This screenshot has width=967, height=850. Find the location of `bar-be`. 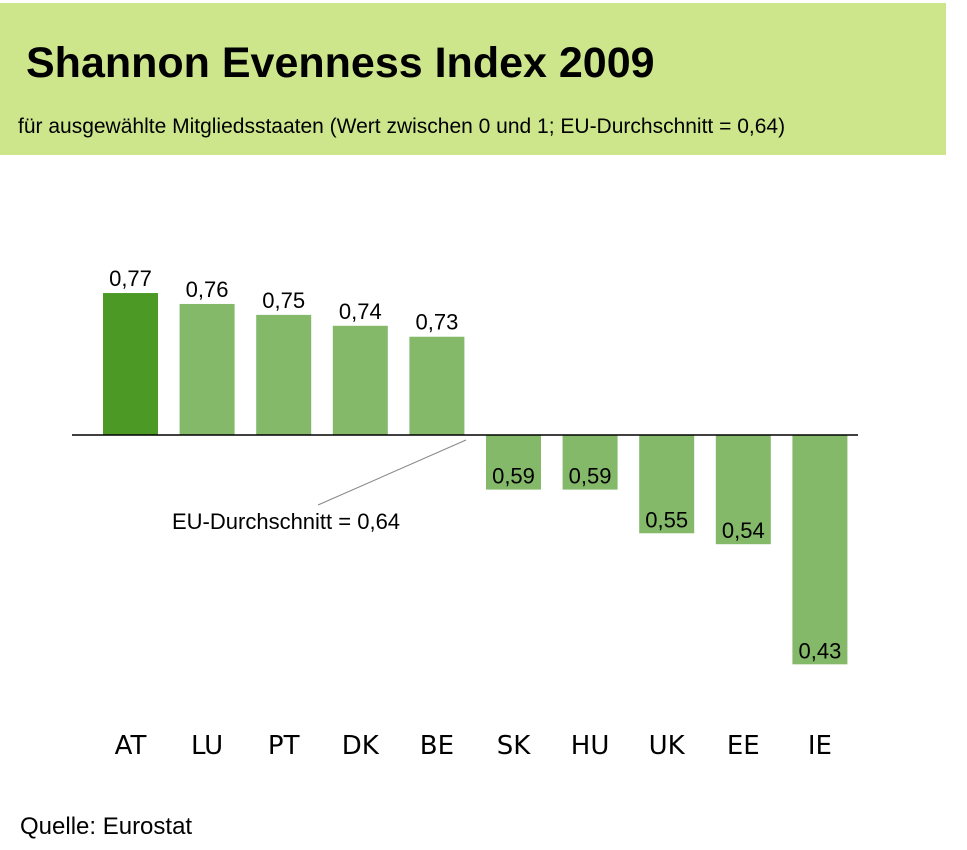

bar-be is located at coordinates (437, 385).